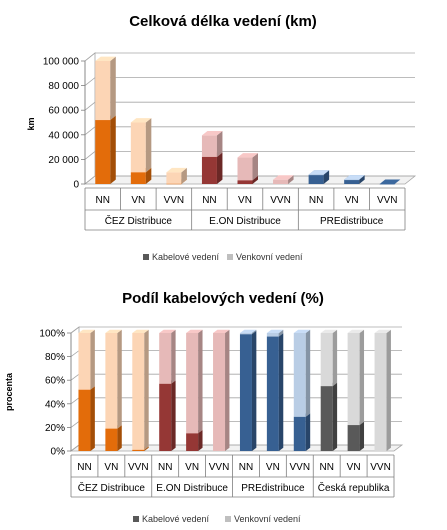  I want to click on y-tick-label: 60%, so click(55, 381).